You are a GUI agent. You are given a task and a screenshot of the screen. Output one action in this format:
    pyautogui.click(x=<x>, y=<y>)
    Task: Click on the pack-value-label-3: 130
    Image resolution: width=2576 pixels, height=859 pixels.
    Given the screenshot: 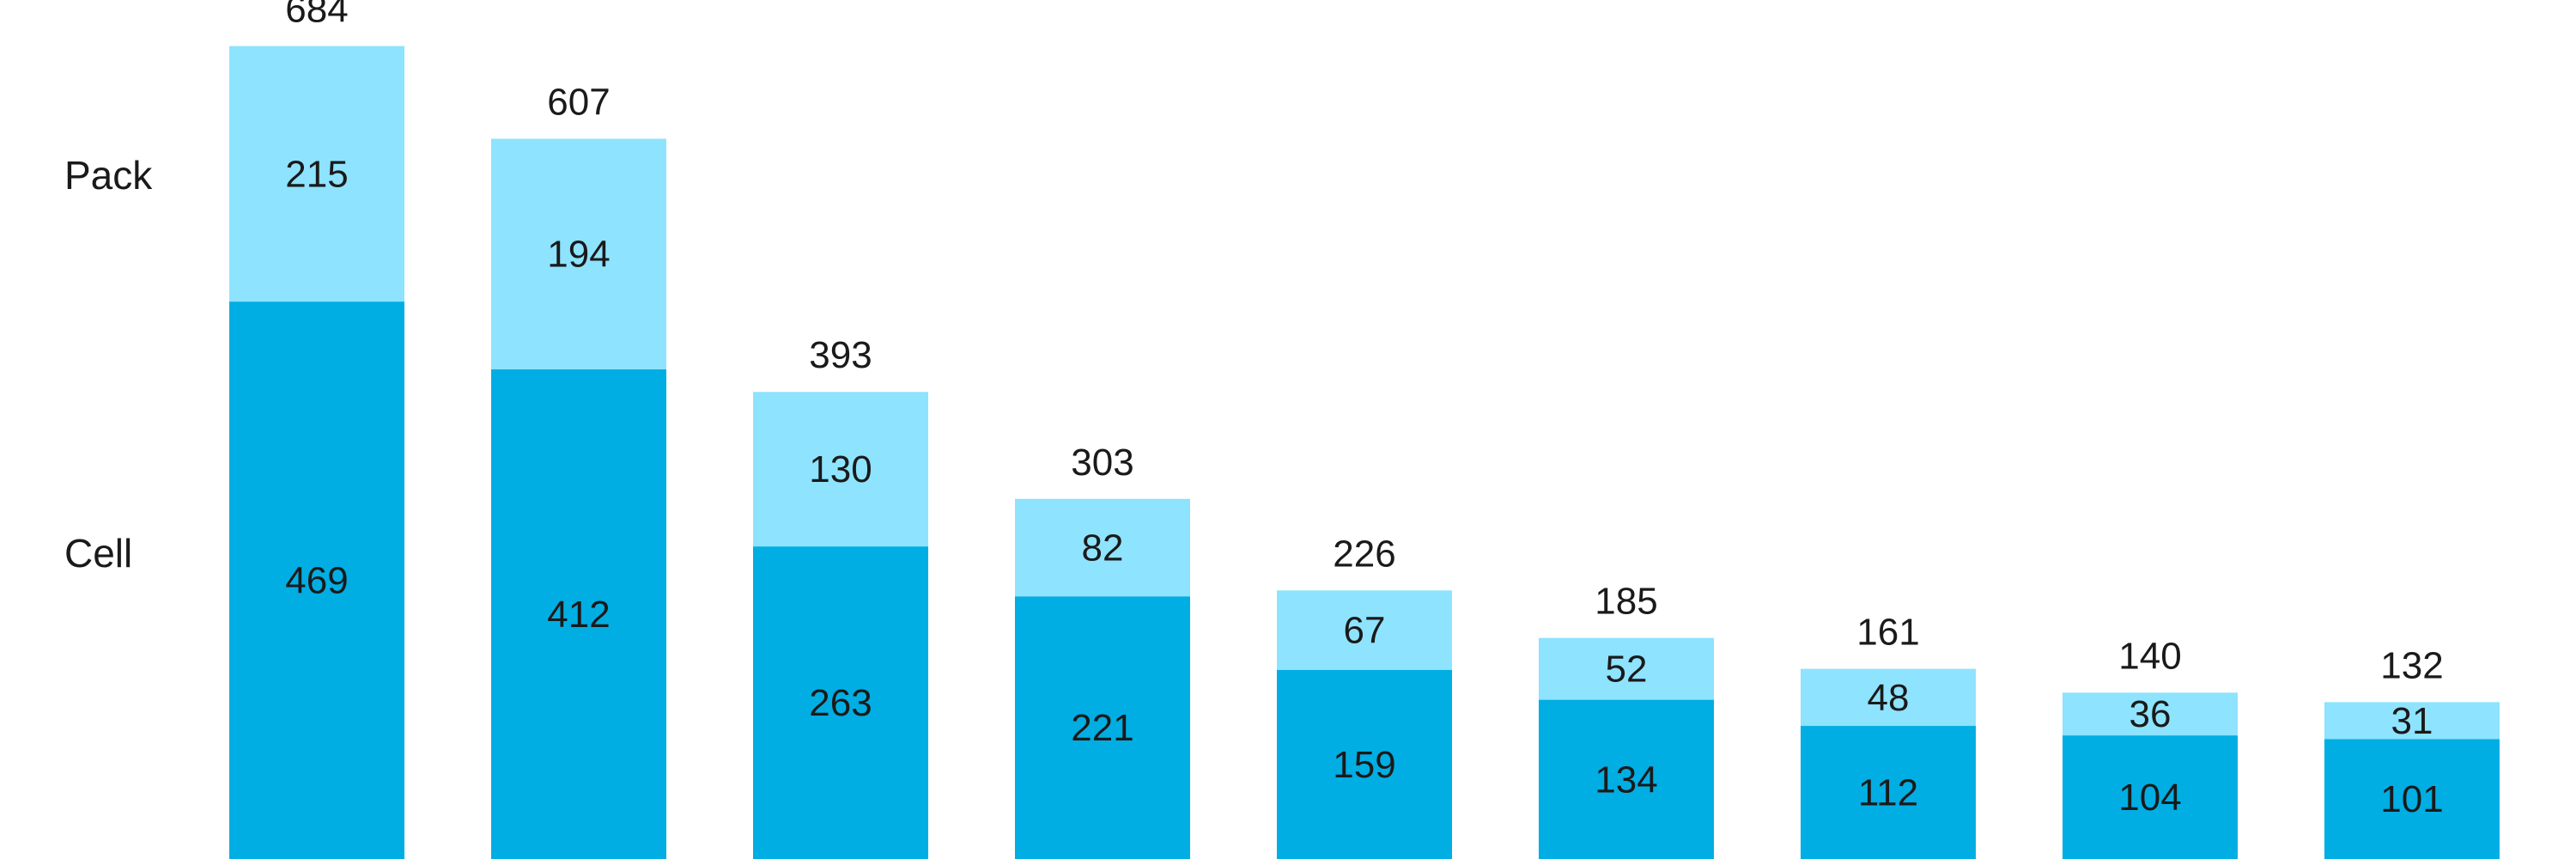 What is the action you would take?
    pyautogui.click(x=841, y=469)
    